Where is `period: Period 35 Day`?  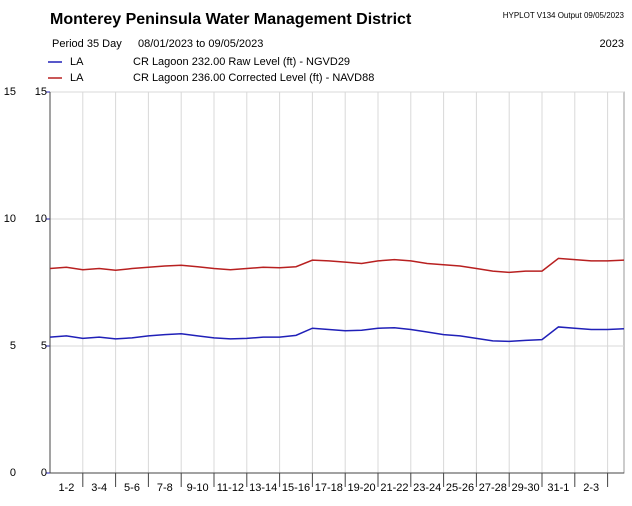 period: Period 35 Day is located at coordinates (87, 44).